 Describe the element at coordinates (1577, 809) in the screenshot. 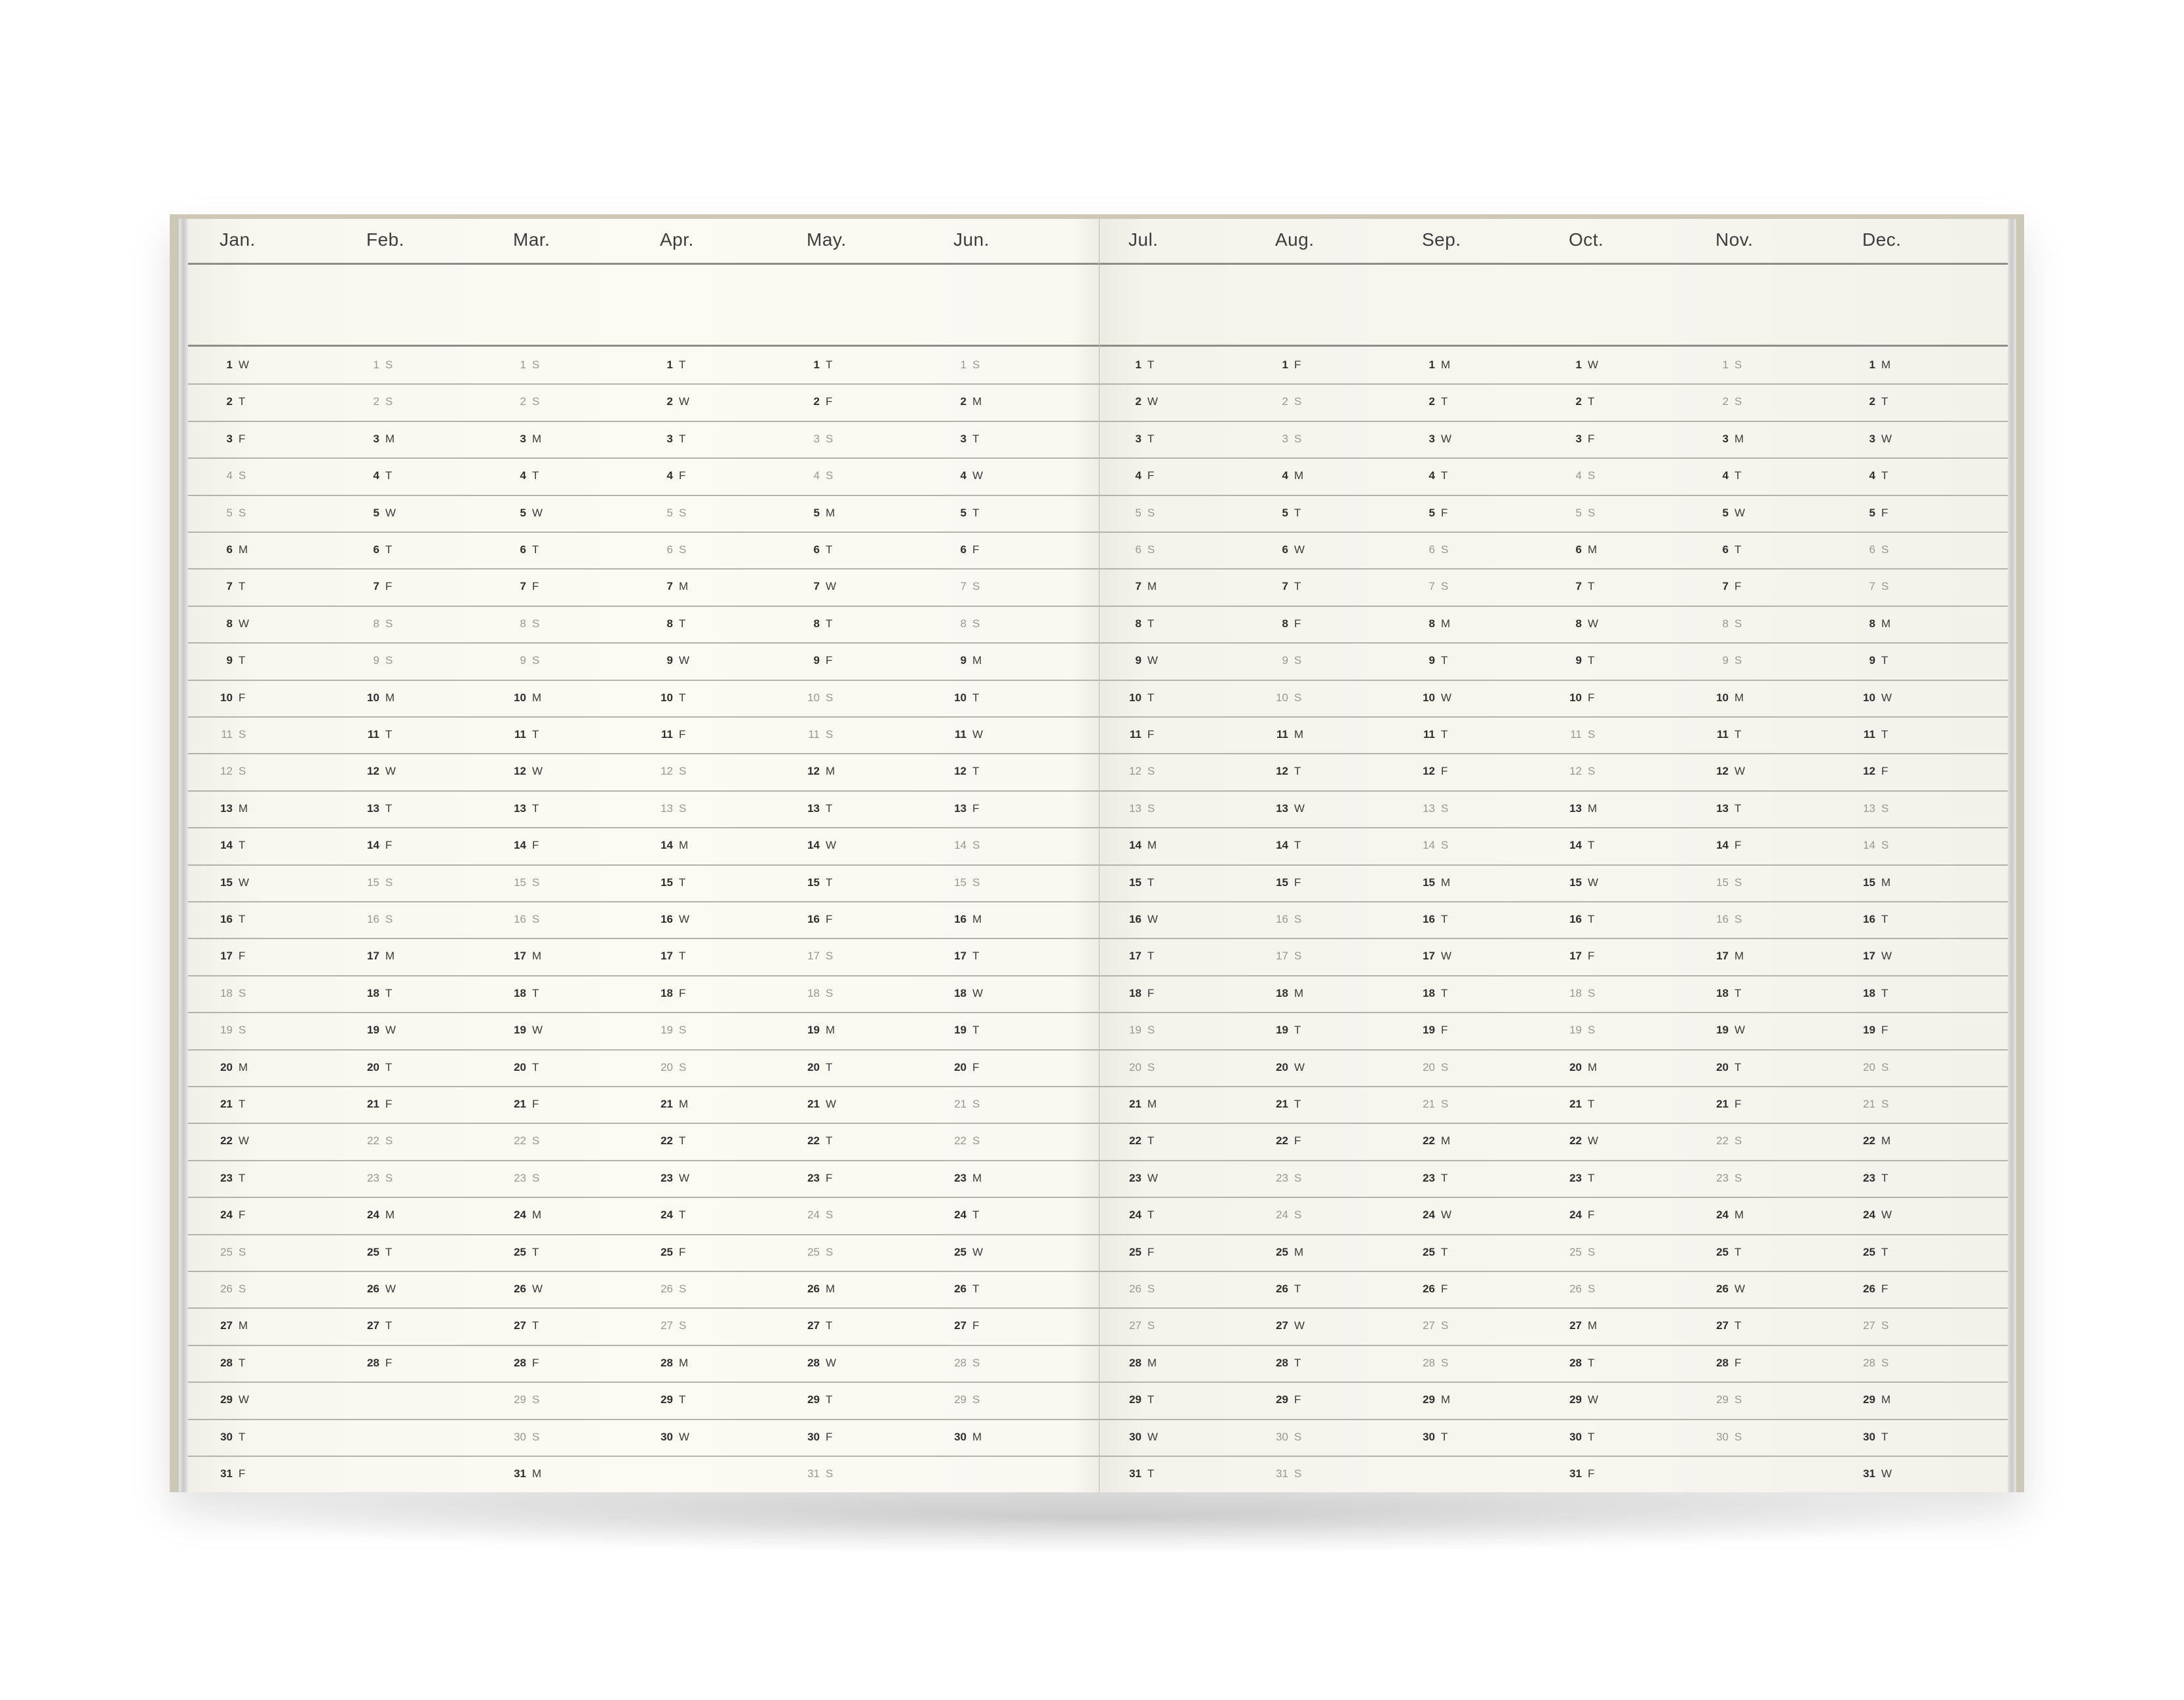

I see `day-entry: 13 M` at that location.